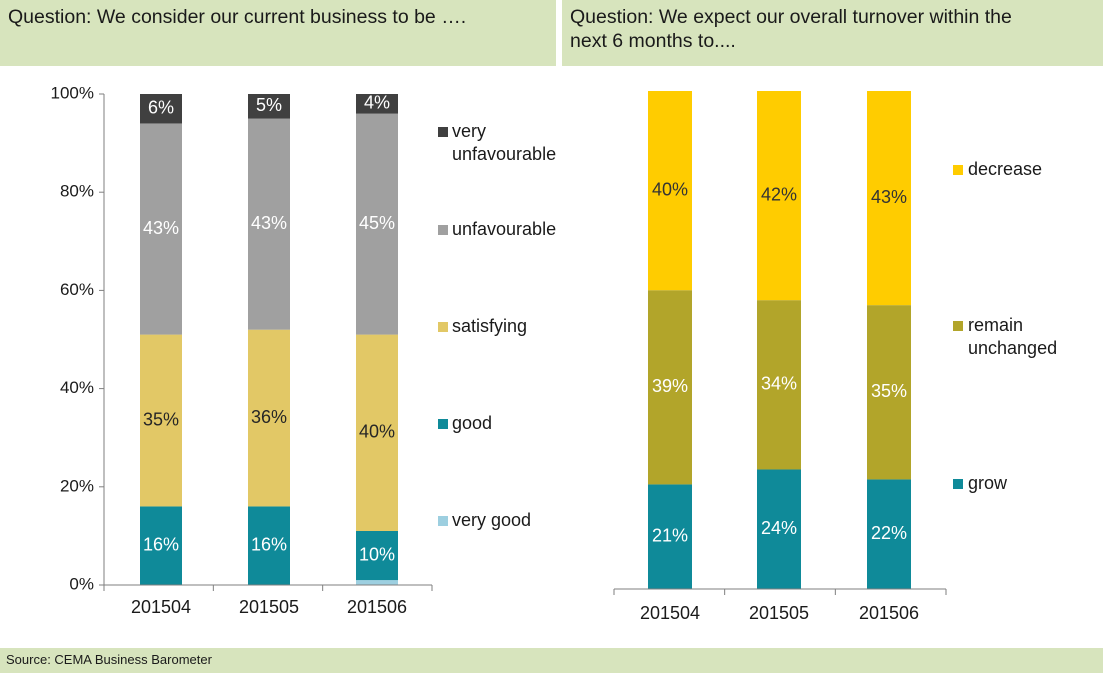 This screenshot has height=673, width=1103. I want to click on chart1-legend-label-very-unfavourable: very unfavourable, so click(504, 142).